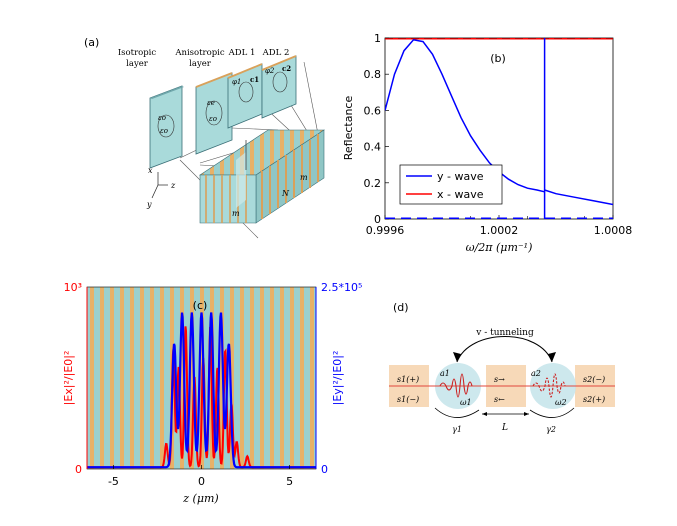 Image resolution: width=677 pixels, height=526 pixels. What do you see at coordinates (401, 307) in the screenshot?
I see `panel-d-label: (d)` at bounding box center [401, 307].